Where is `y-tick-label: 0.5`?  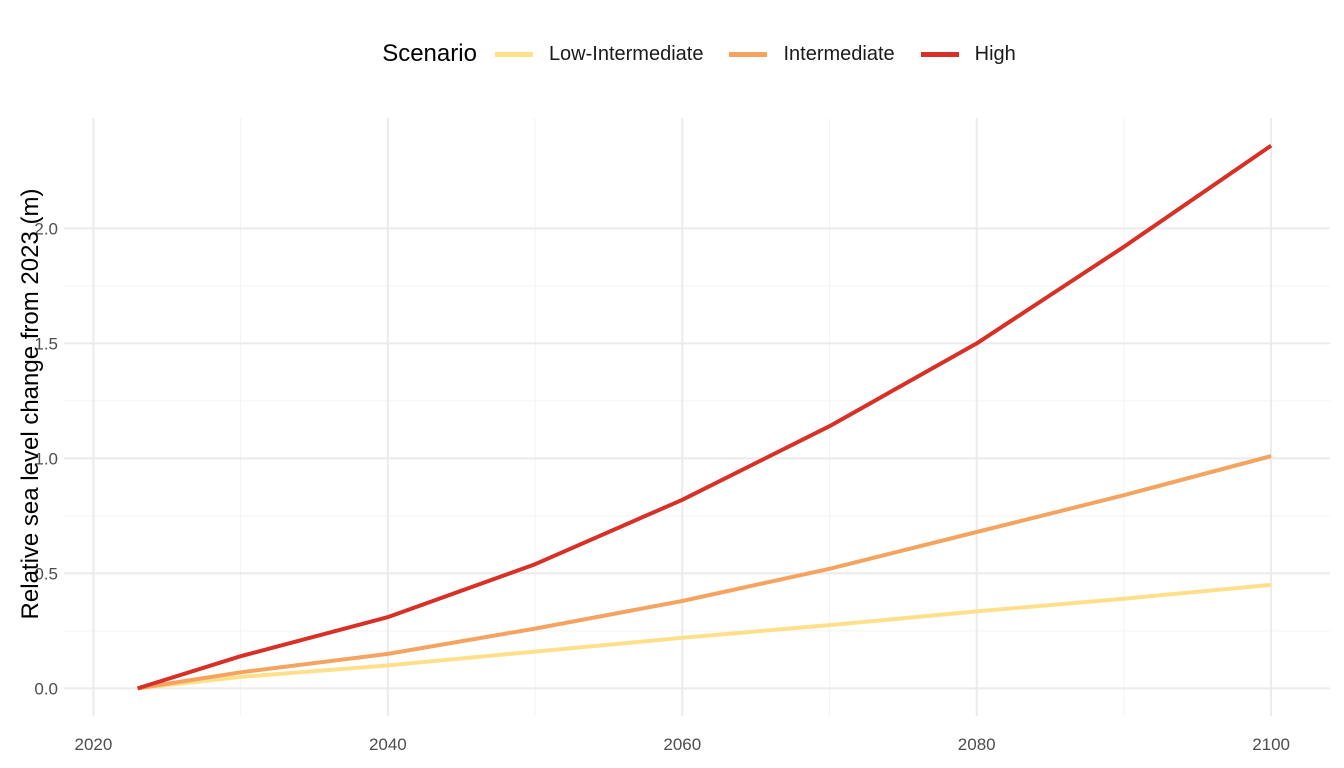 y-tick-label: 0.5 is located at coordinates (46, 573).